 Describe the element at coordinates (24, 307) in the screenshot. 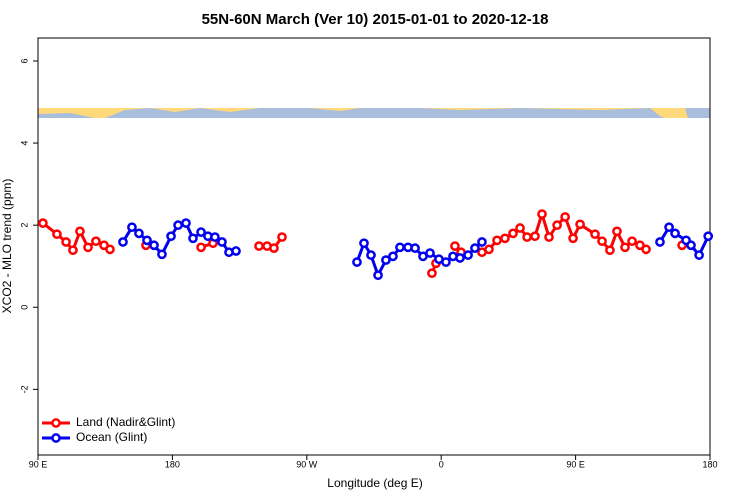

I see `y-tick-label: 0` at that location.